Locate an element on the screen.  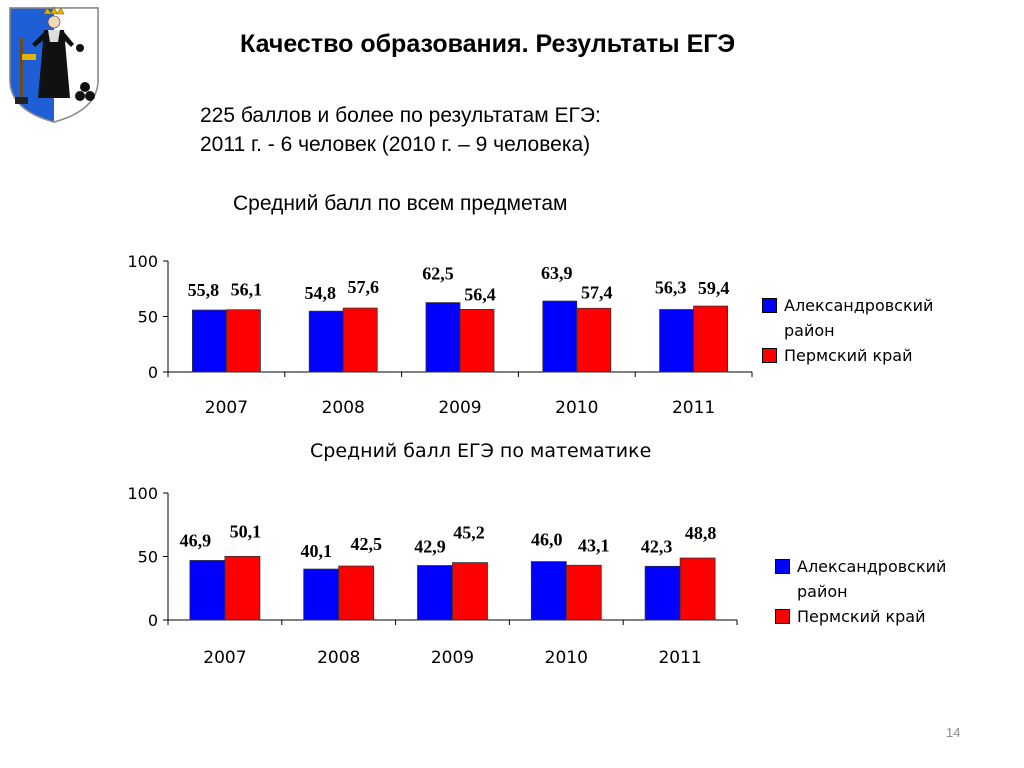
data-label: 50,1 is located at coordinates (246, 531).